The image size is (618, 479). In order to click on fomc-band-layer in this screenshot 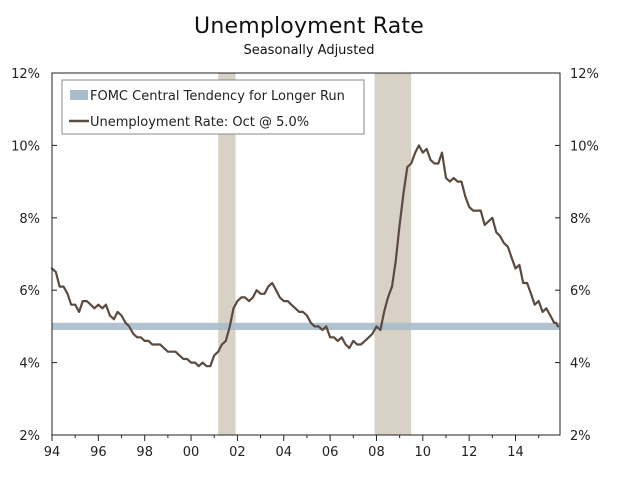, I will do `click(306, 326)`.